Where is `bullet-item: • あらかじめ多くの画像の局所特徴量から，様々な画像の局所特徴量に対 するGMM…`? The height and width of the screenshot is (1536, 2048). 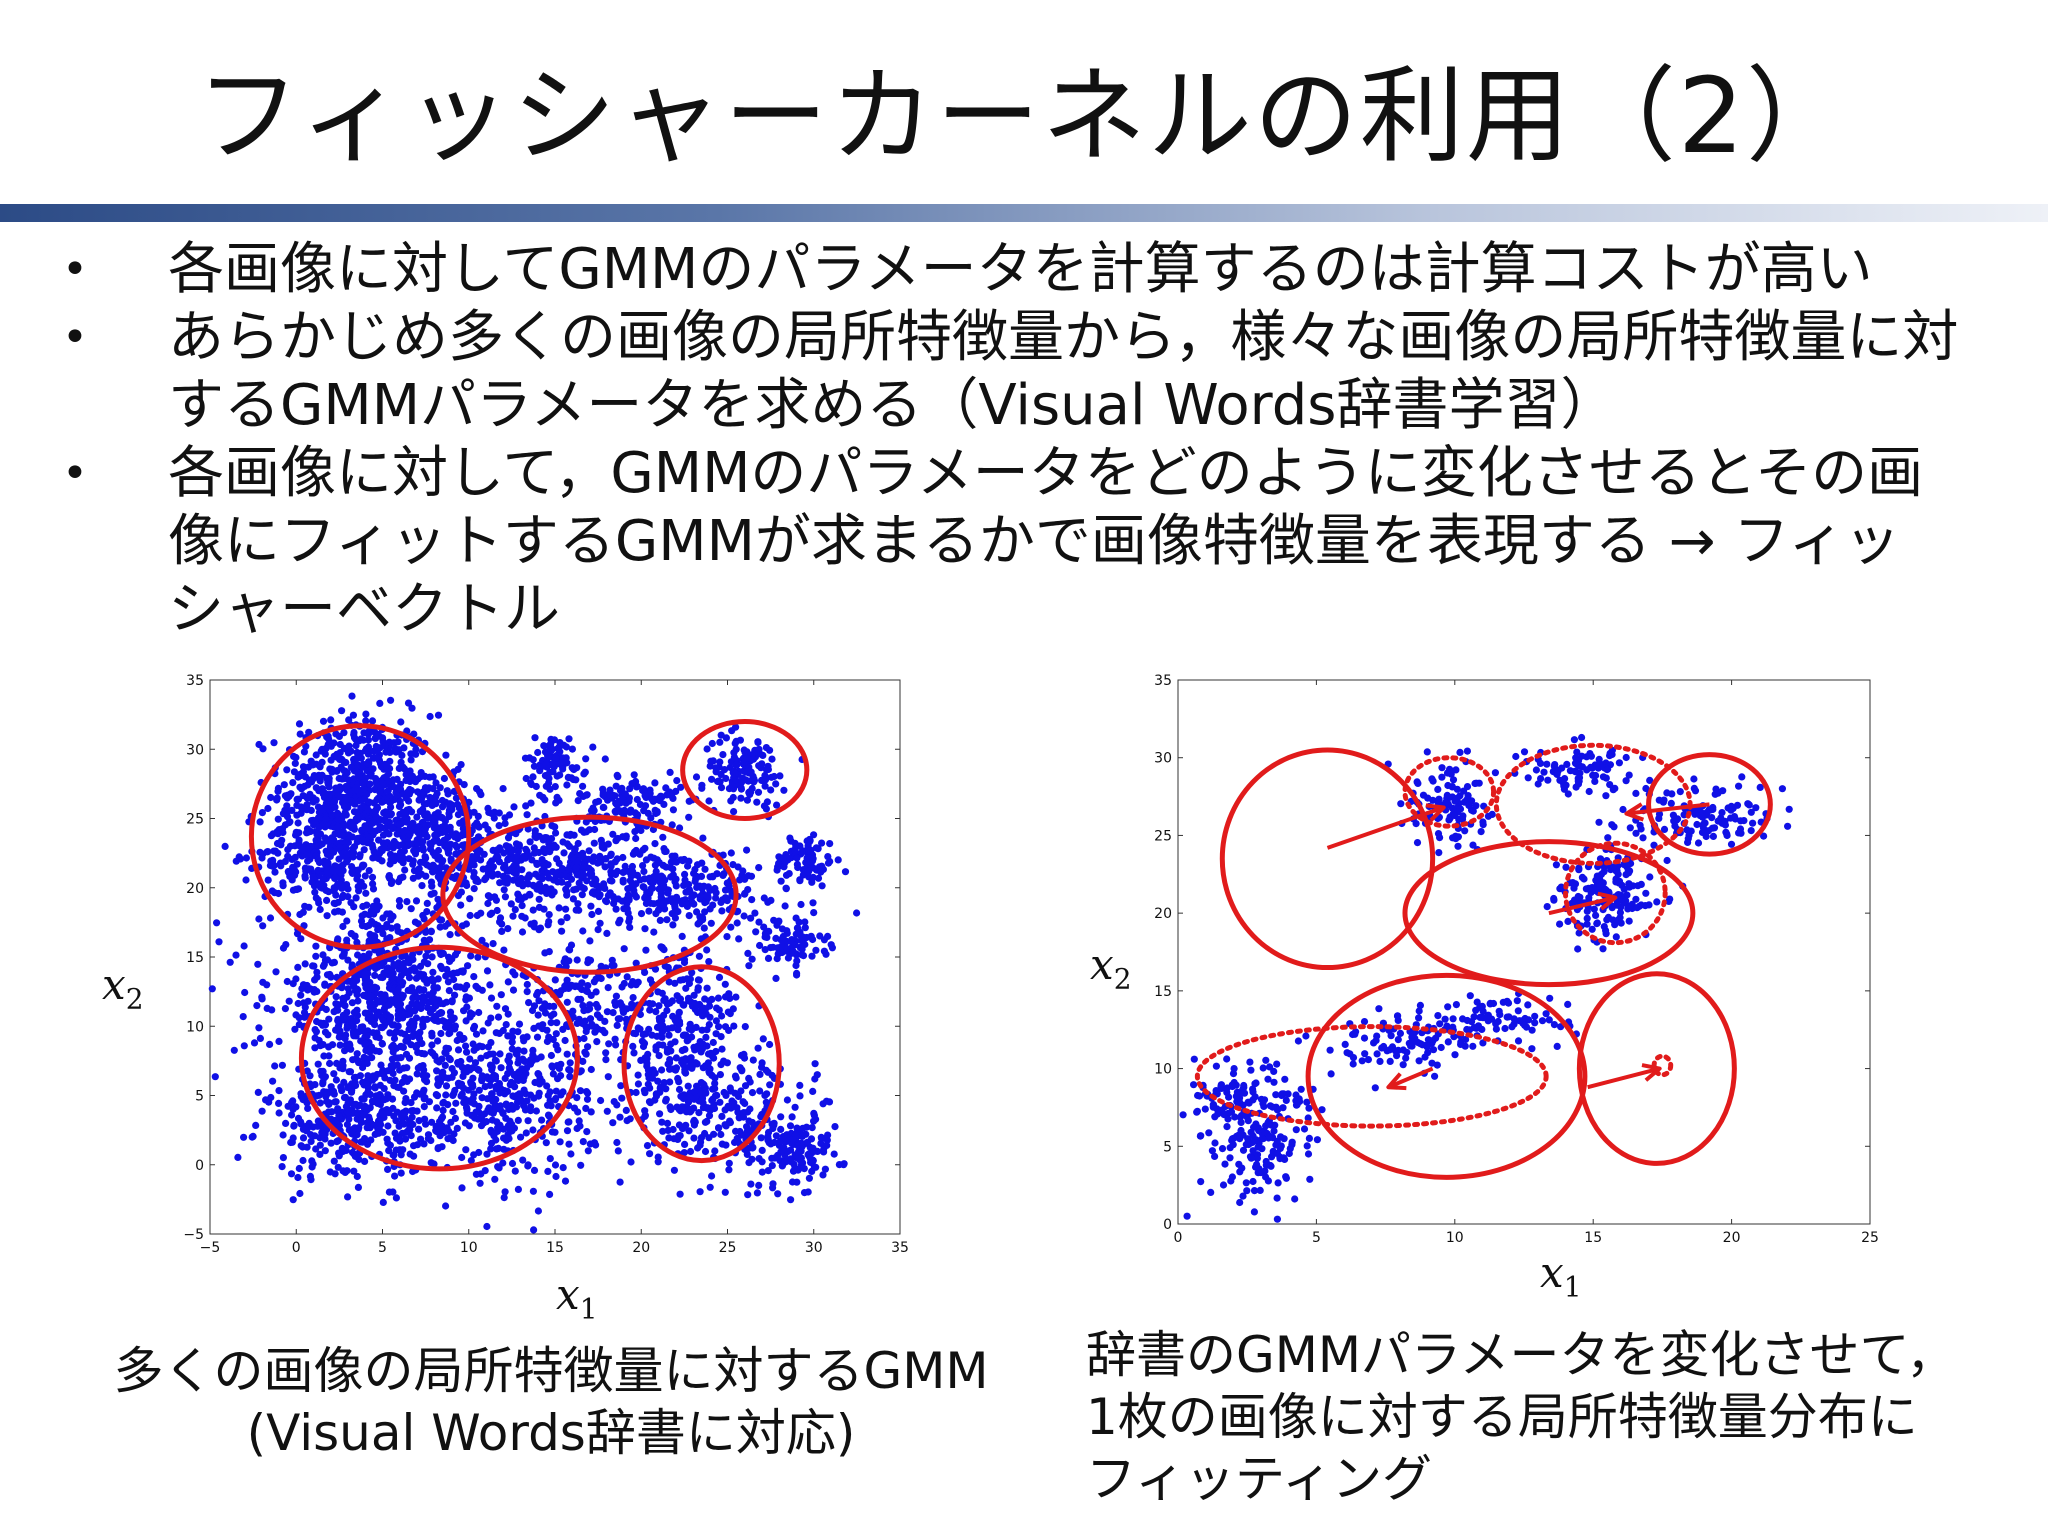
bullet-item: • あらかじめ多くの画像の局所特徴量から，様々な画像の局所特徴量に対 するGMM… is located at coordinates (1042, 372).